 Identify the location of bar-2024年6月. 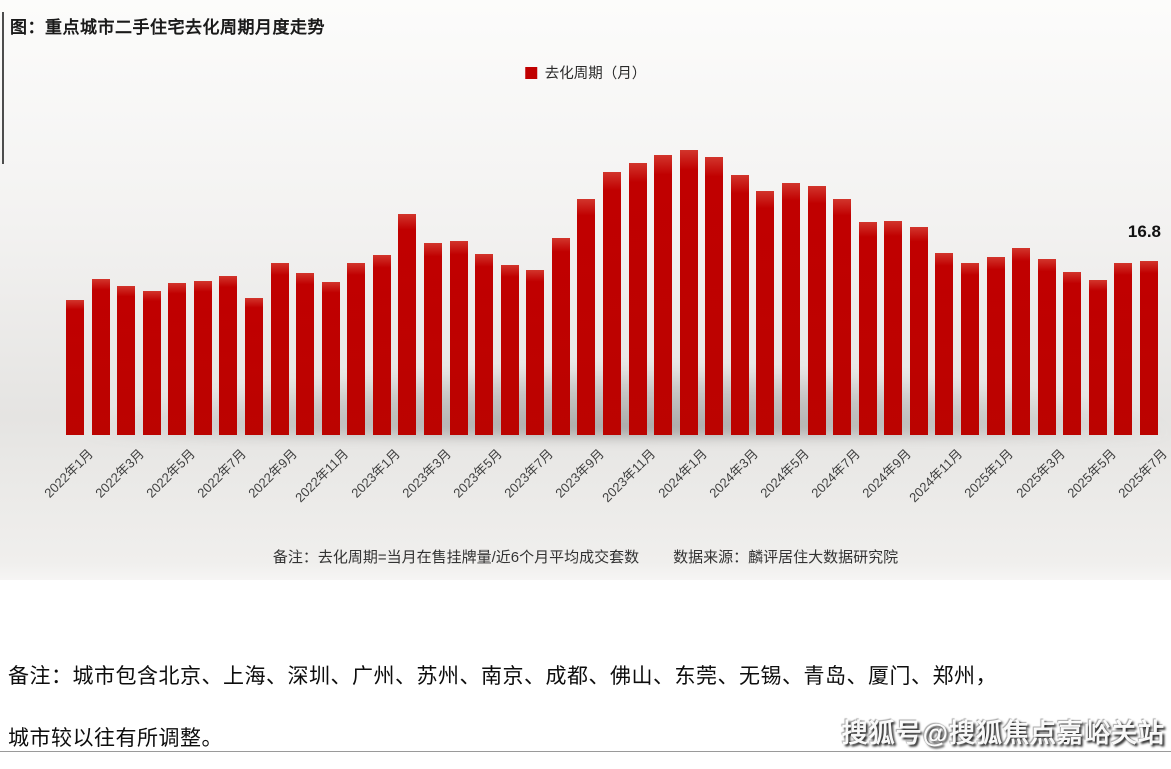
(816, 310).